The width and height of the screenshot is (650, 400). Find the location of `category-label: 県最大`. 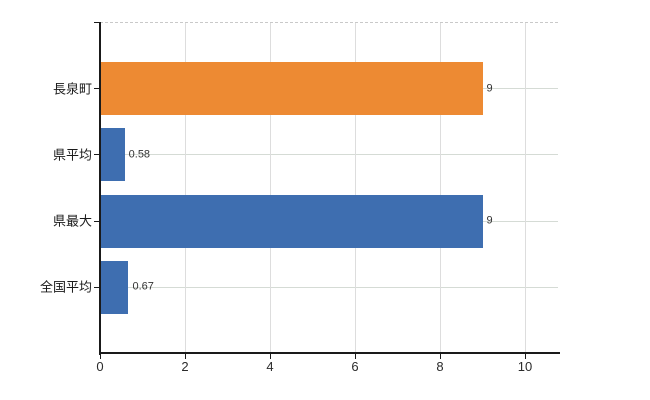

category-label: 県最大 is located at coordinates (72, 221).